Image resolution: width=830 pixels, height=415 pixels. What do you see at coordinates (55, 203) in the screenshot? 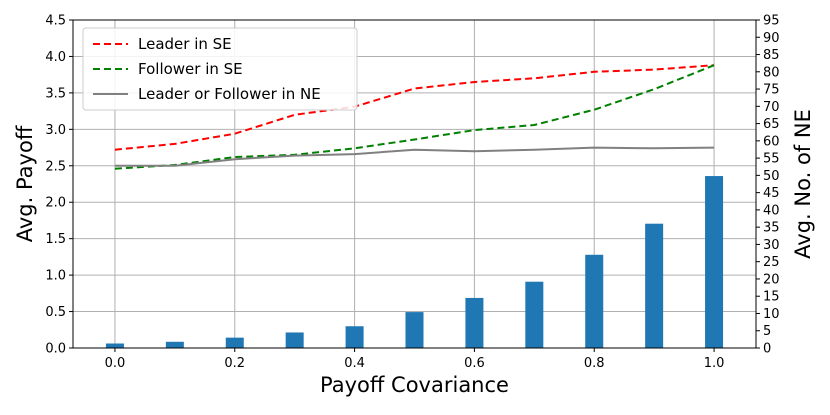
I see `y-tick-label: 2.0` at bounding box center [55, 203].